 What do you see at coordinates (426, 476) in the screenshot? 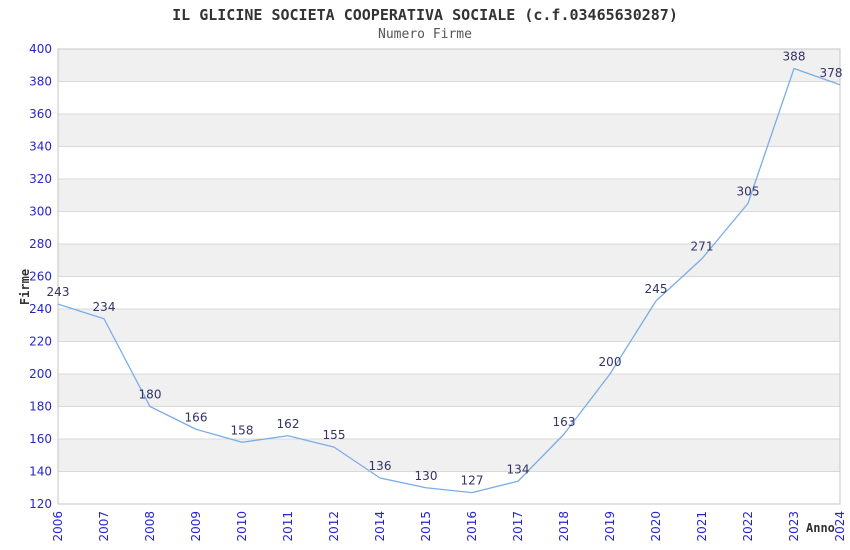
I see `point-label: 130` at bounding box center [426, 476].